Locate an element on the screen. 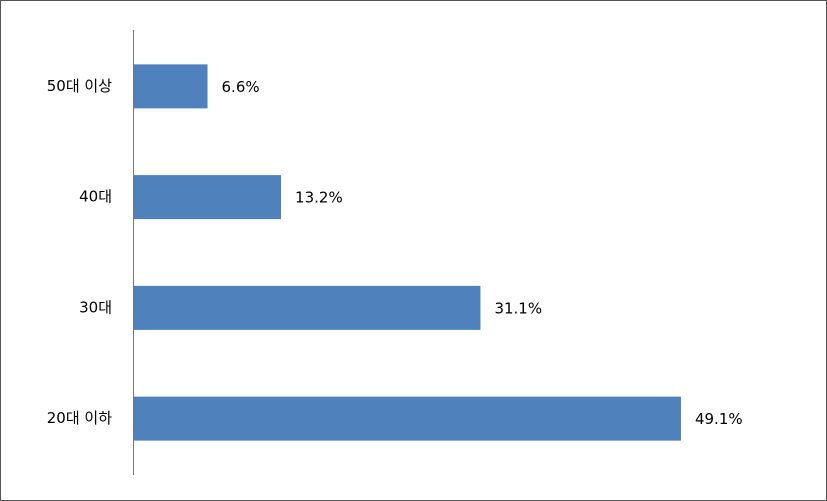 The image size is (827, 501). data-label: 6.6% is located at coordinates (241, 87).